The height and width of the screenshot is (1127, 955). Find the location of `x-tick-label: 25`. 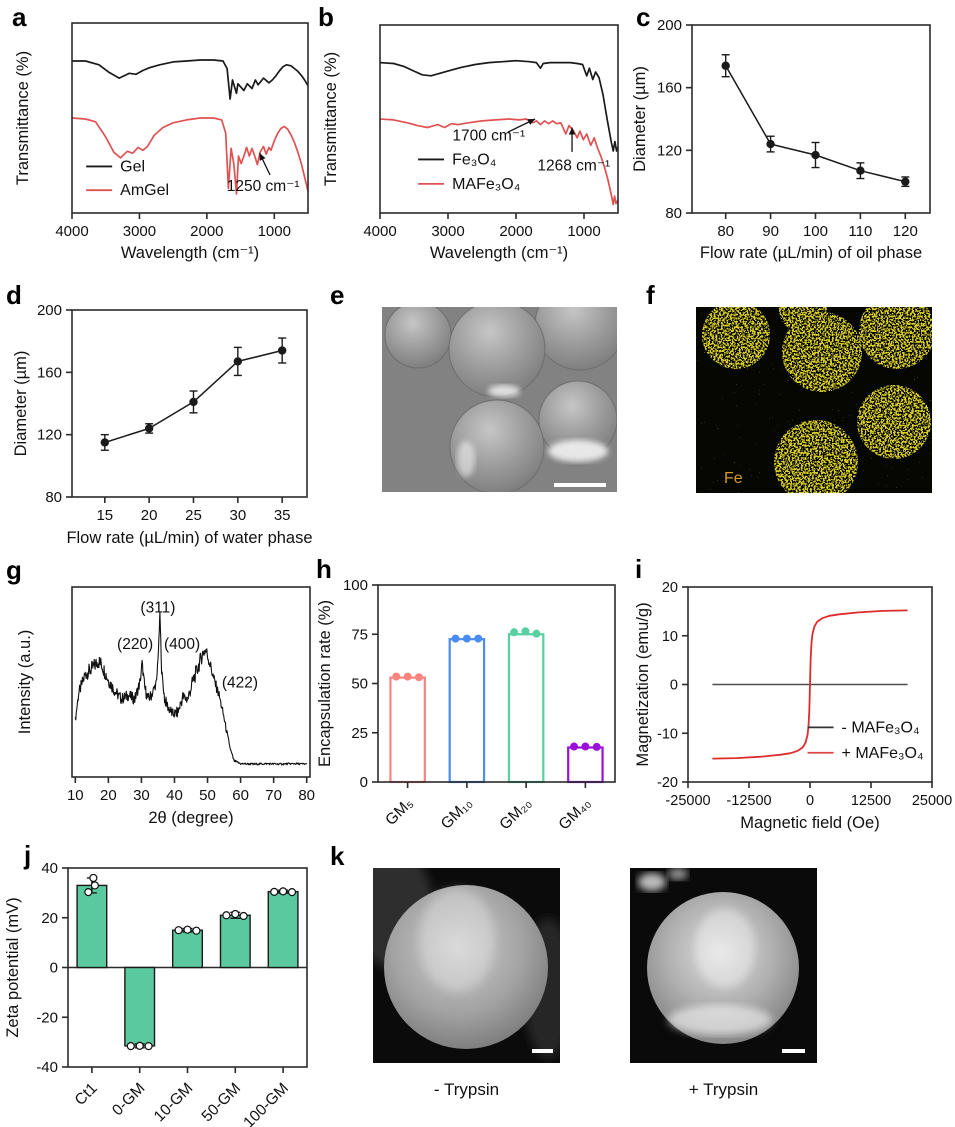

x-tick-label: 25 is located at coordinates (193, 515).